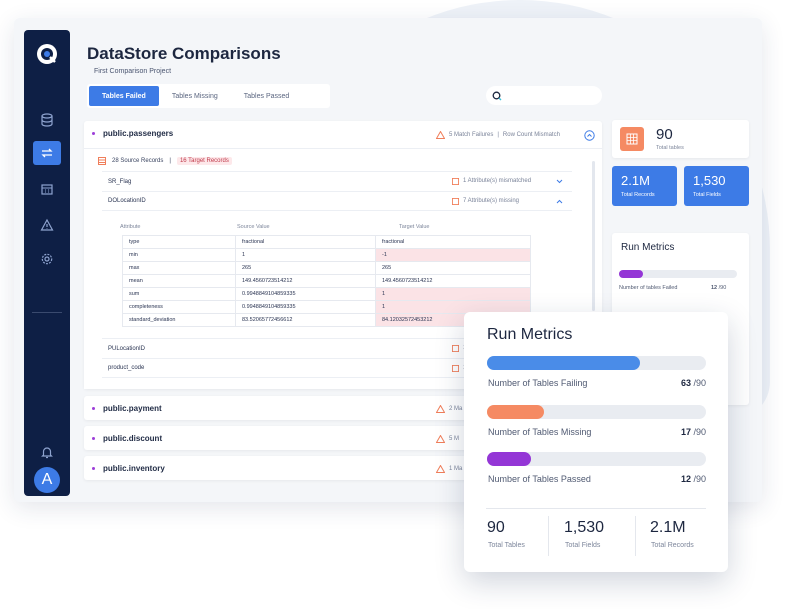 The image size is (785, 609). Describe the element at coordinates (693, 432) in the screenshot. I see `metric-value: 17 /90` at that location.